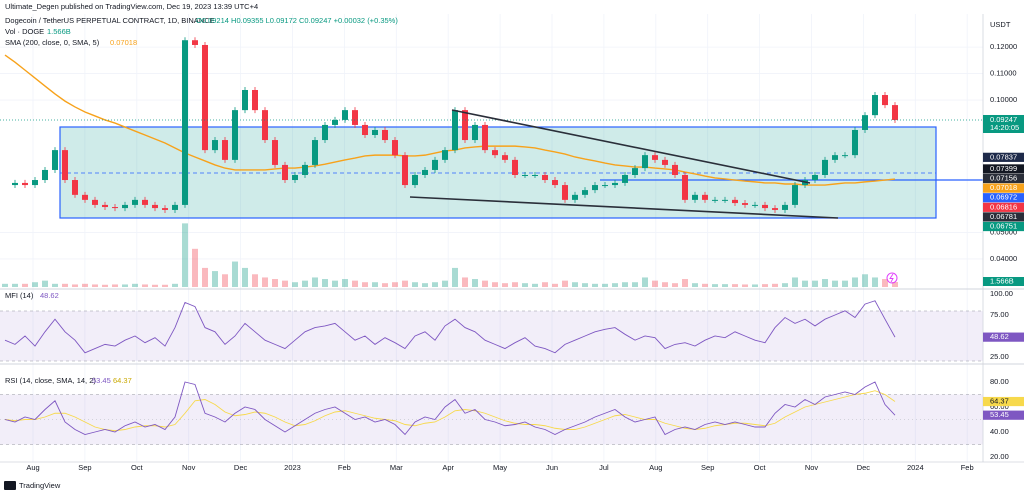  I want to click on rsi-sma-line, so click(450, 411).